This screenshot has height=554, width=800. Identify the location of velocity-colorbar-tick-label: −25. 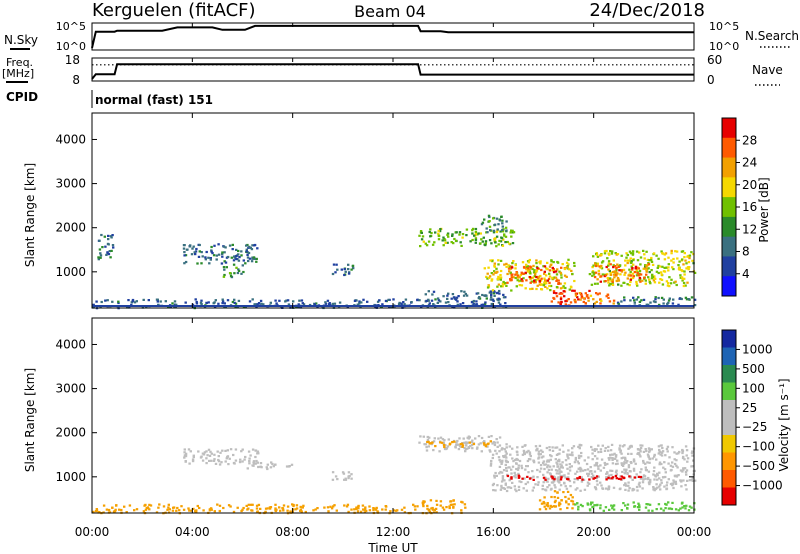
(754, 427).